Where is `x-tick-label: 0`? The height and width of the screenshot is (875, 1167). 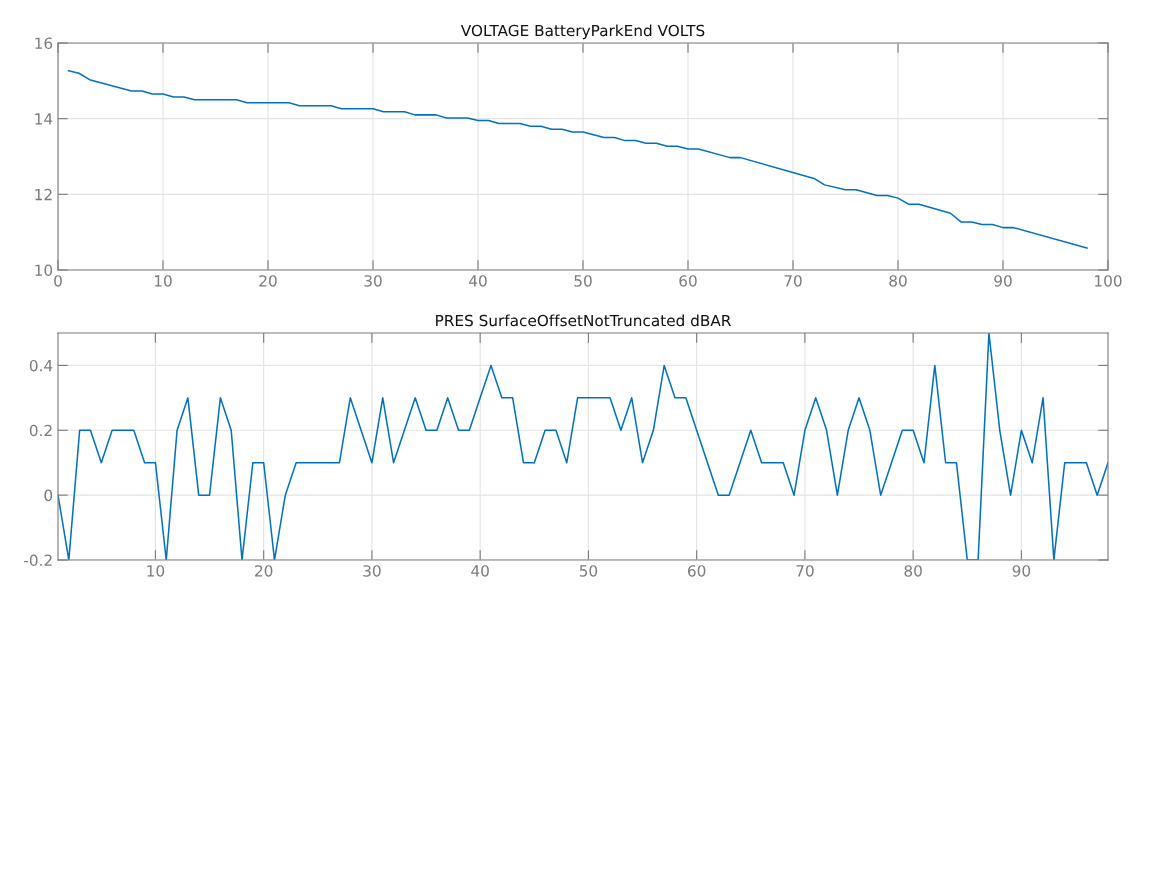
x-tick-label: 0 is located at coordinates (58, 281).